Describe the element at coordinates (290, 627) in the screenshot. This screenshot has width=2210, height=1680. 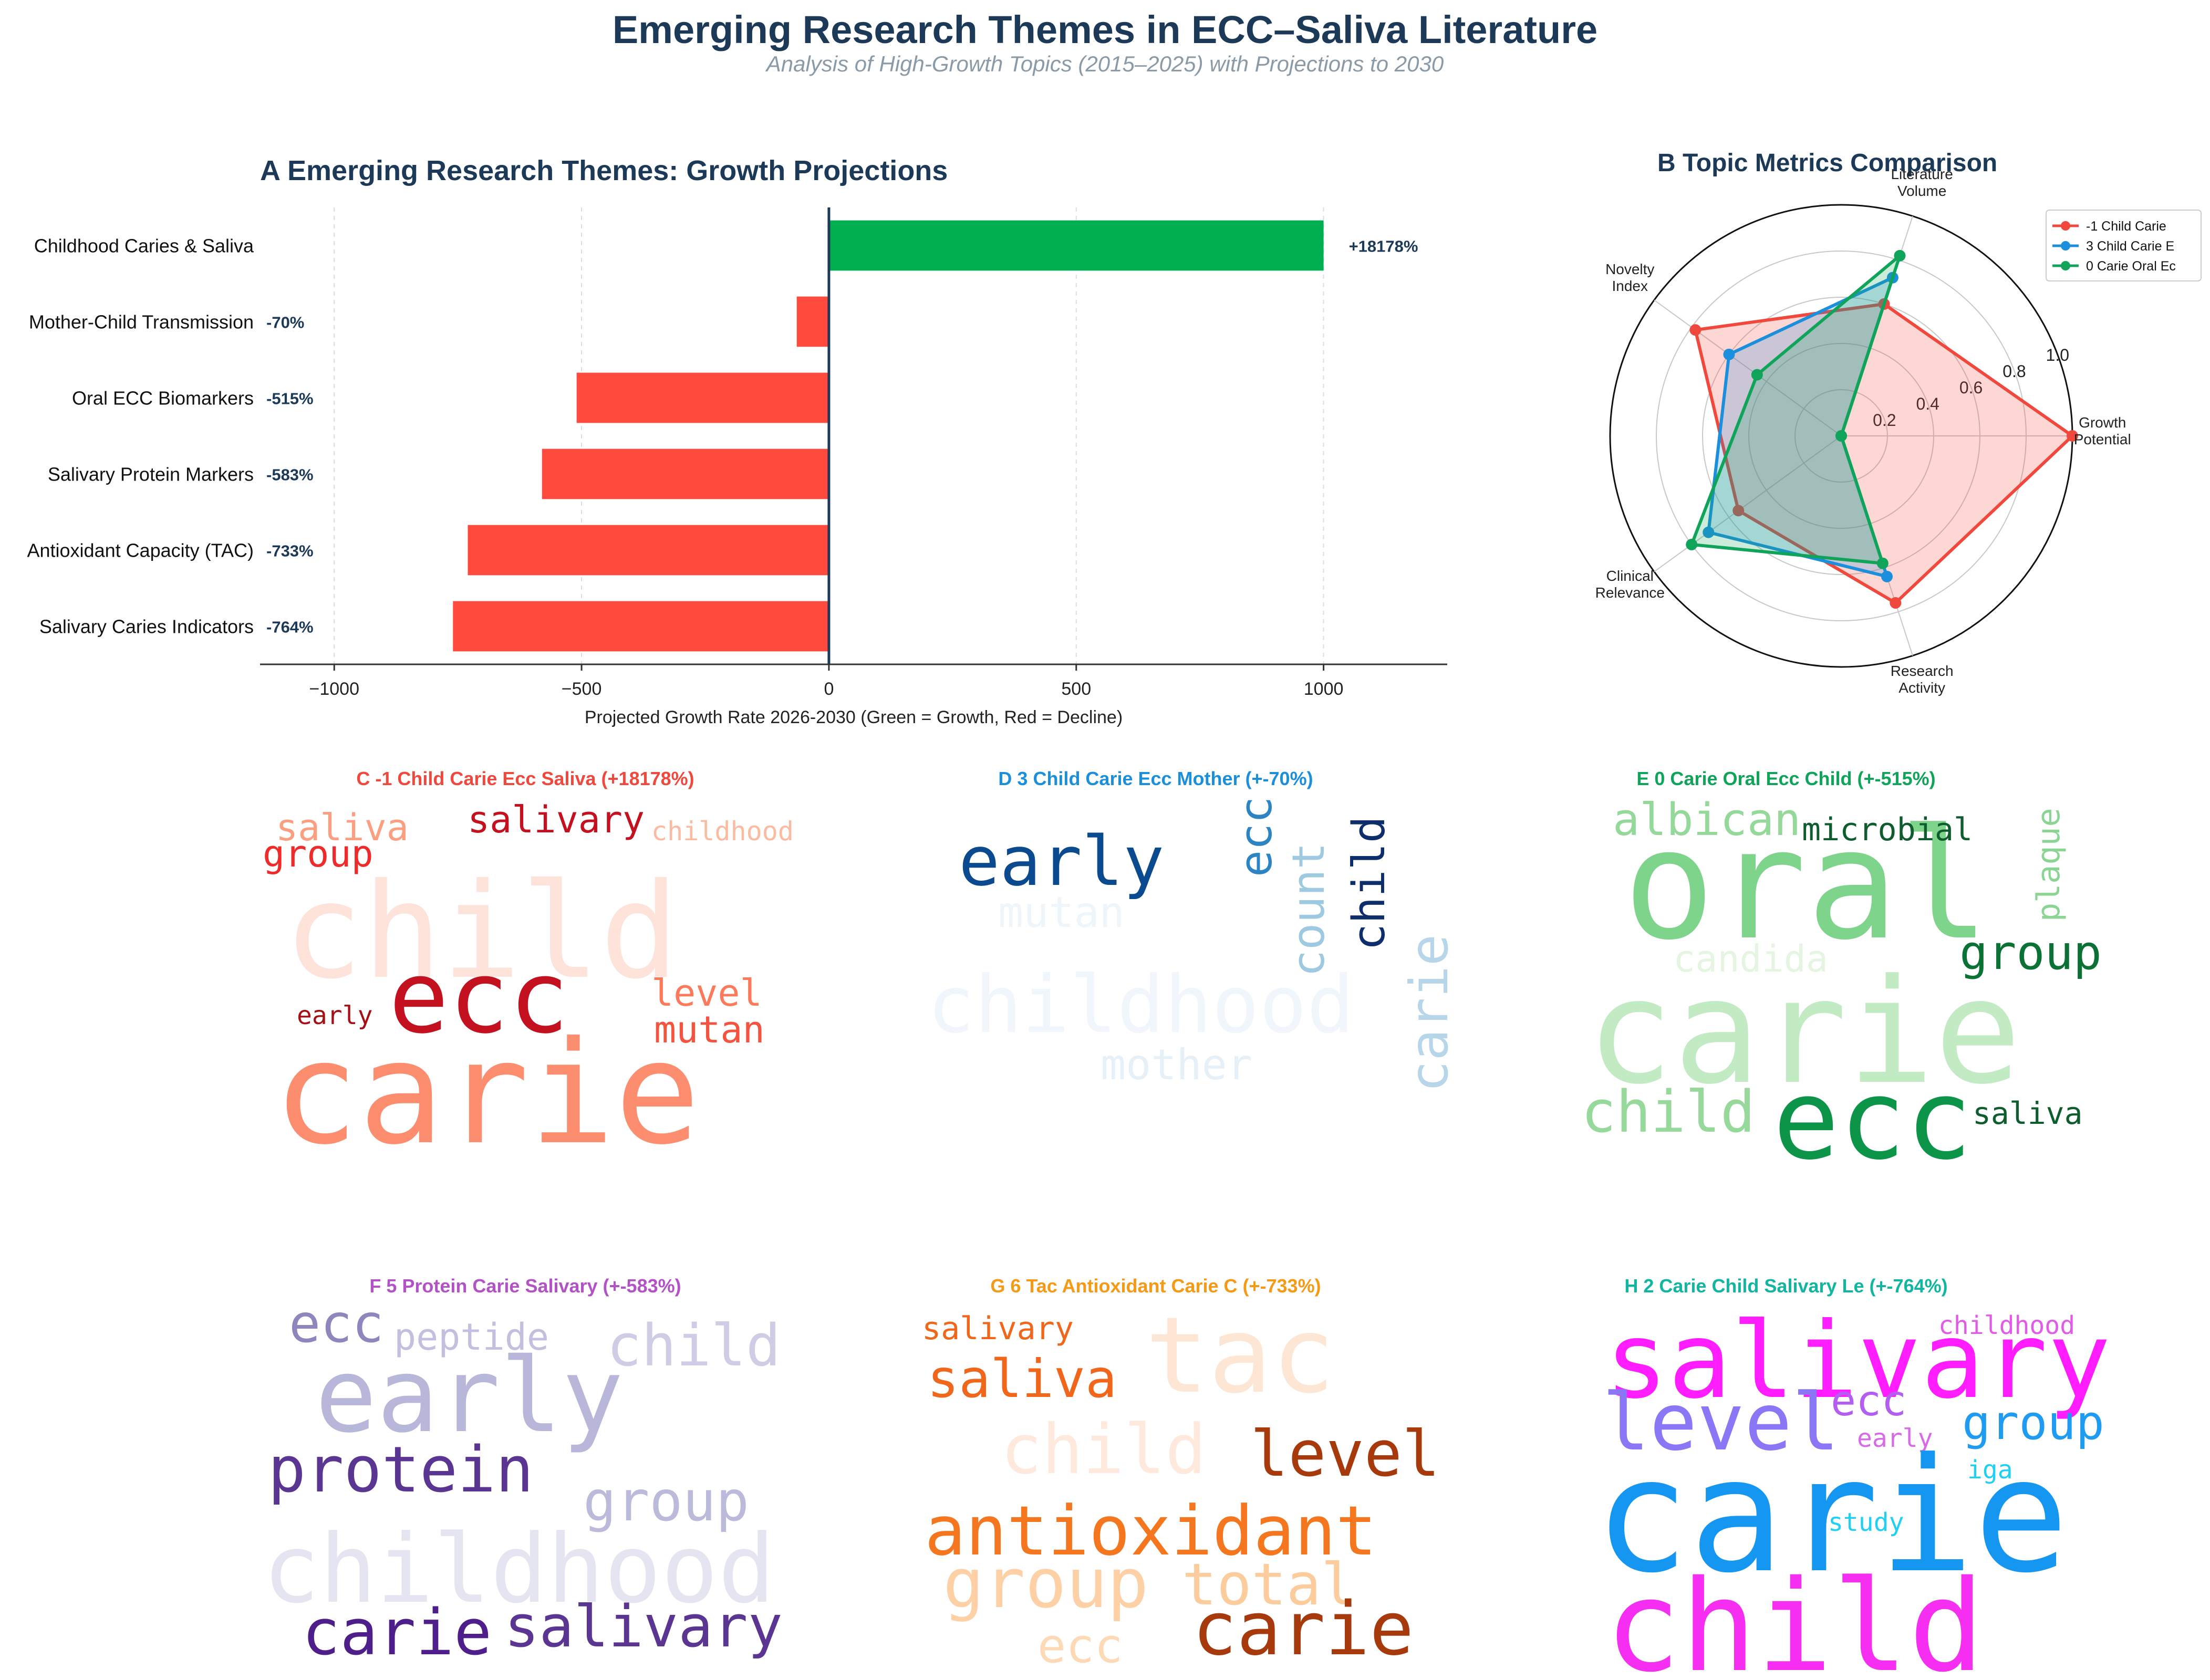
I see `bar-value-label: -764%` at that location.